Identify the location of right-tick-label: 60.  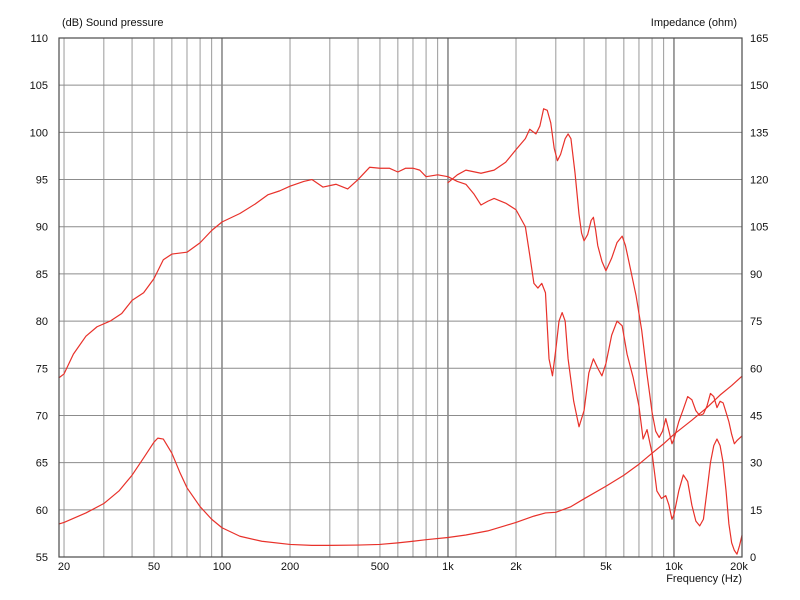
(756, 369).